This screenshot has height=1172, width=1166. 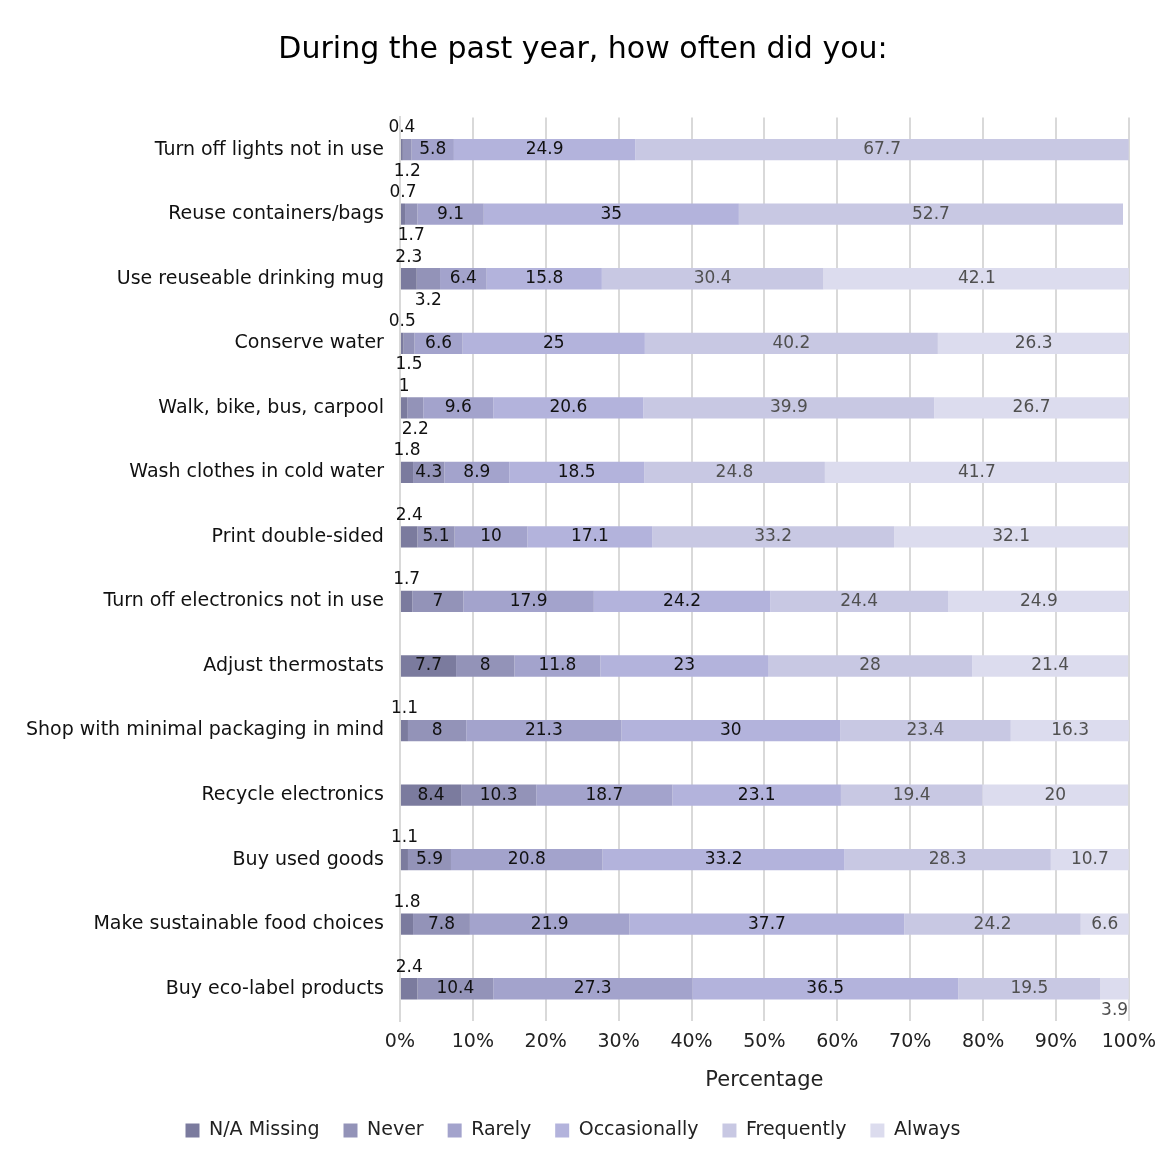 What do you see at coordinates (403, 190) in the screenshot?
I see `data-label: 0.7` at bounding box center [403, 190].